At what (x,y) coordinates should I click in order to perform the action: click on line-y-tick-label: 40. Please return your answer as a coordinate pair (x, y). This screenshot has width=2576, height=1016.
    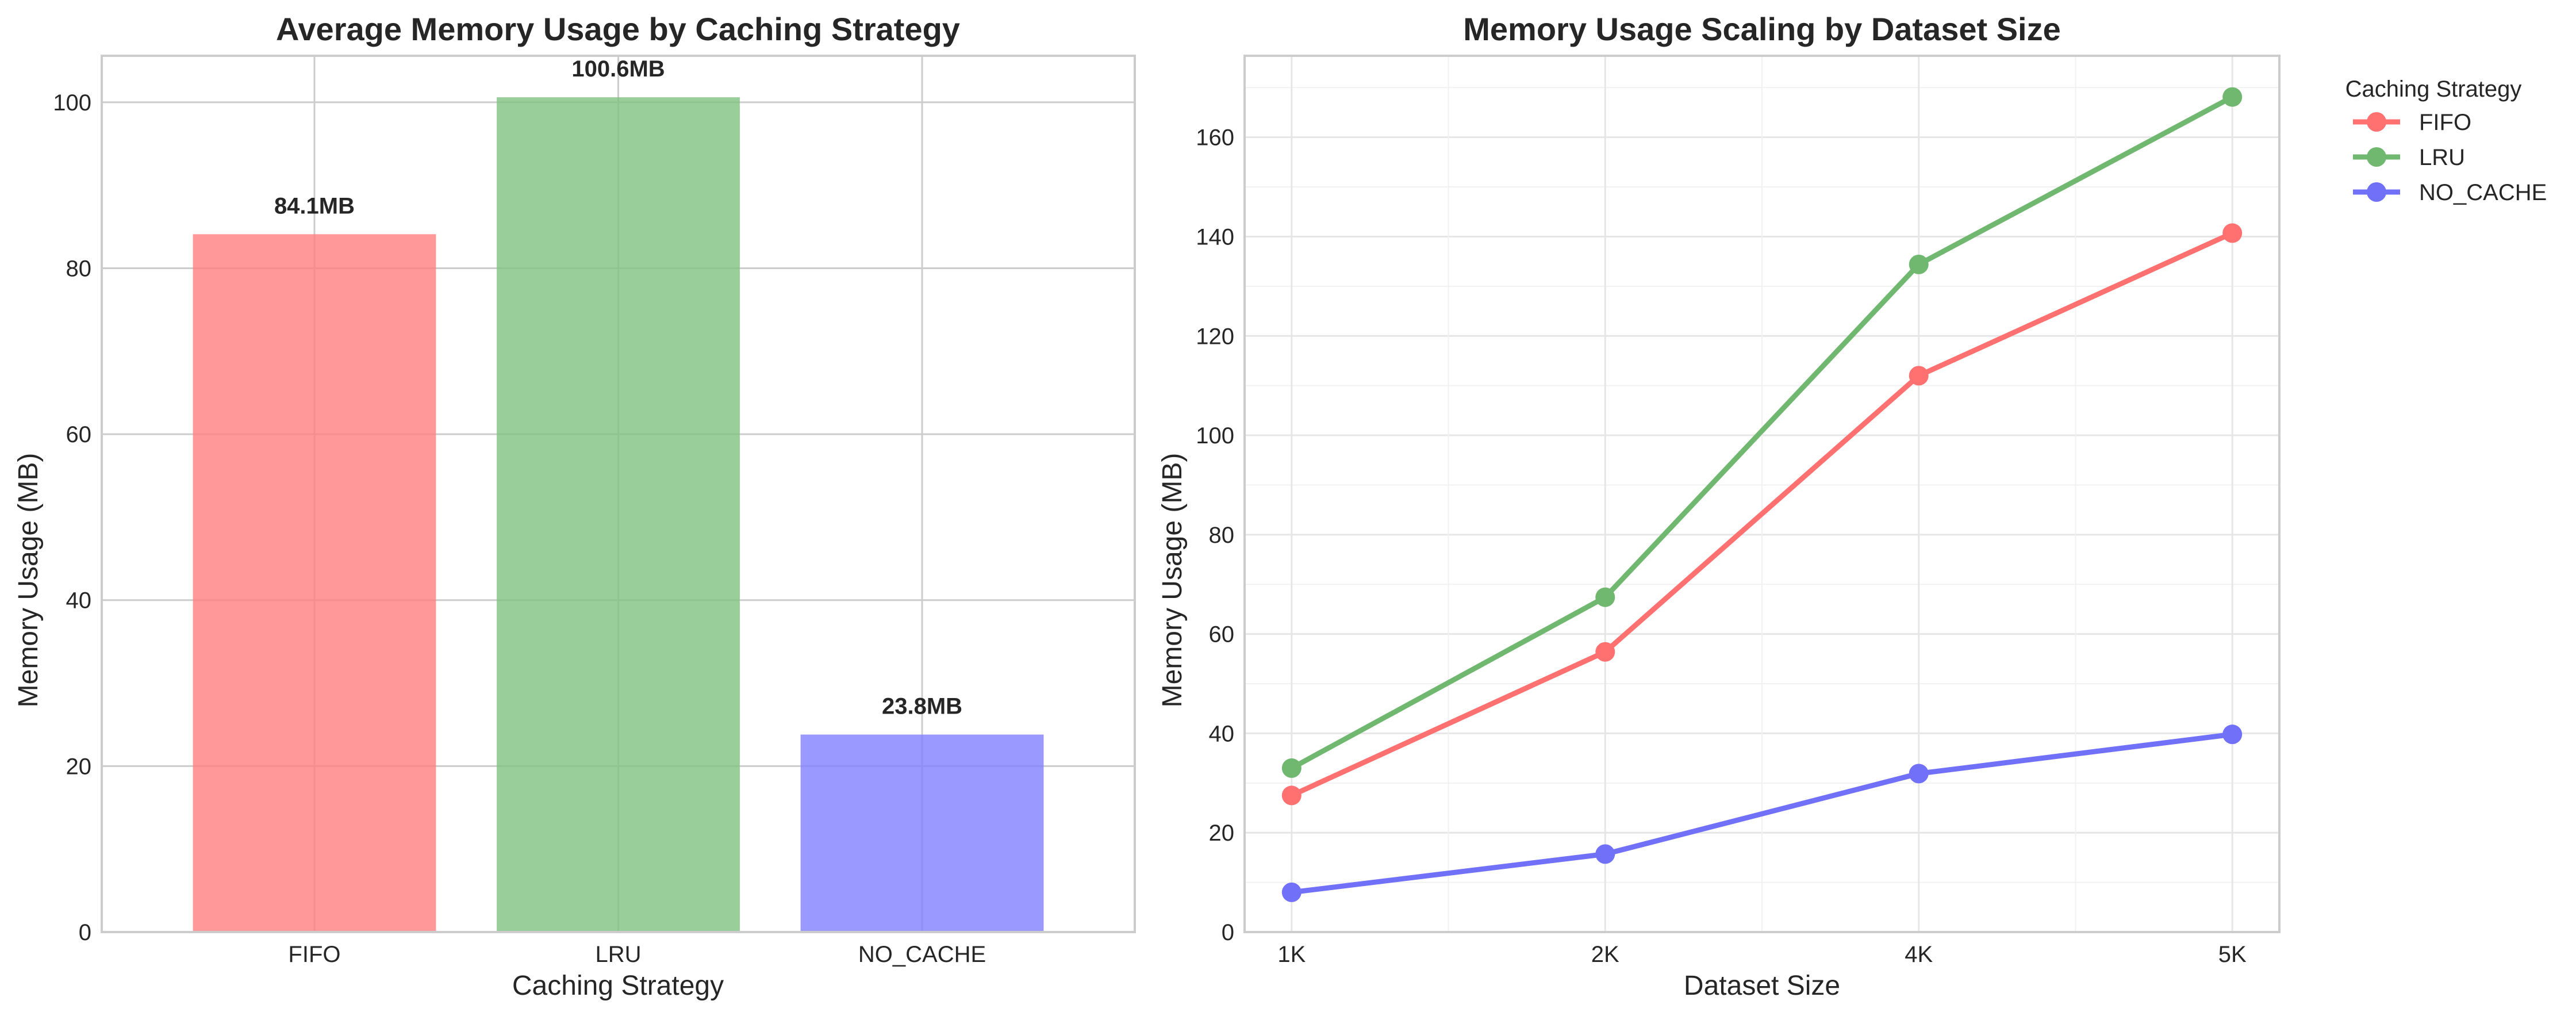
    Looking at the image, I should click on (1222, 733).